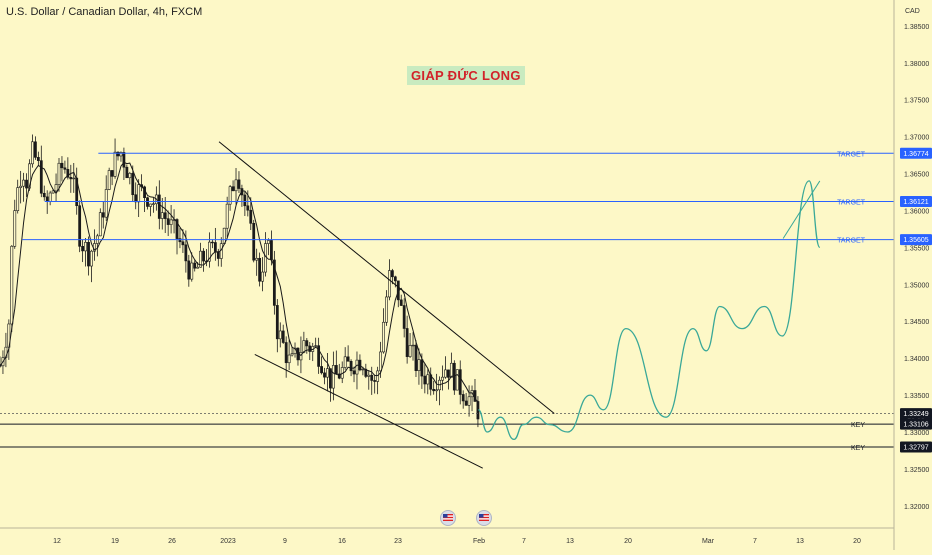  What do you see at coordinates (916, 240) in the screenshot?
I see `price-badge: 1.35605` at bounding box center [916, 240].